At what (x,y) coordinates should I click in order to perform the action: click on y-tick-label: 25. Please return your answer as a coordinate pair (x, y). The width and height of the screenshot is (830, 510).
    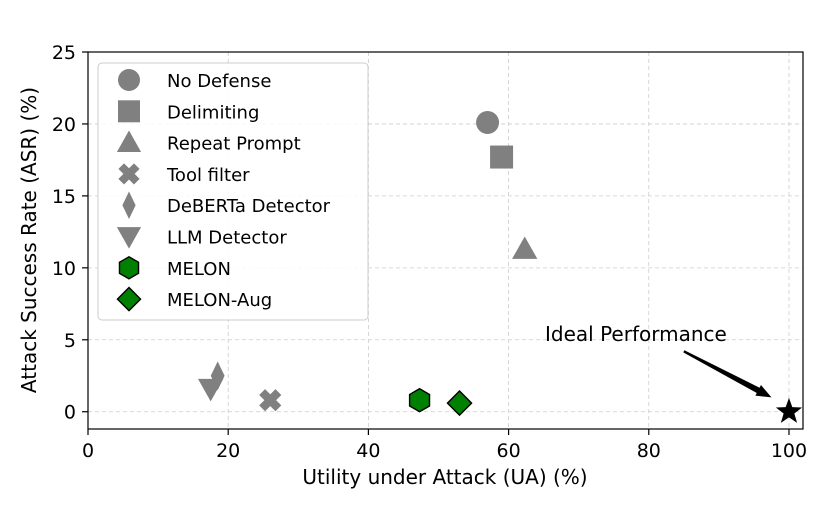
    Looking at the image, I should click on (64, 53).